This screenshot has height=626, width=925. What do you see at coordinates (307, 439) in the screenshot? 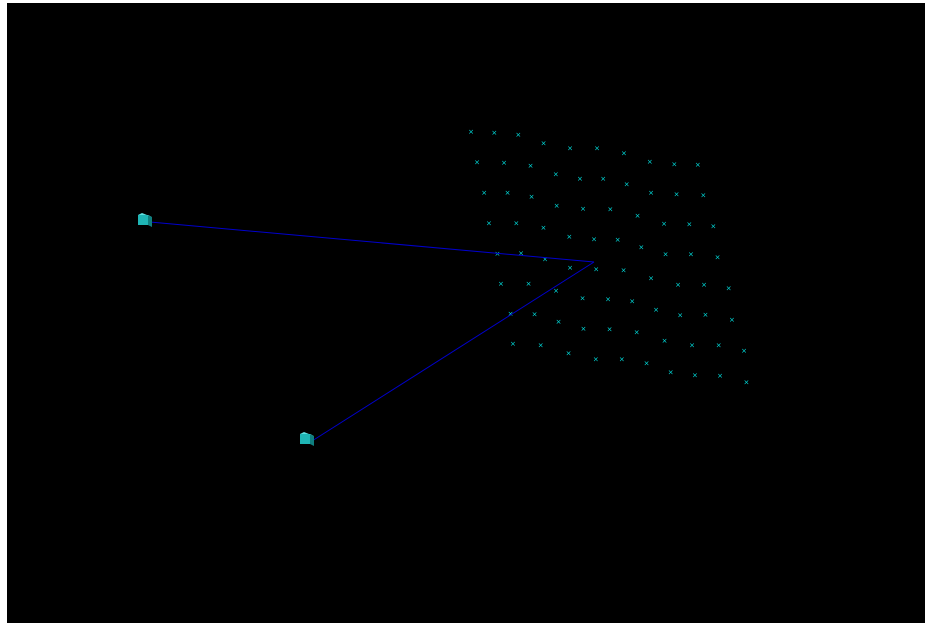
I see `camera-bottom-icon` at bounding box center [307, 439].